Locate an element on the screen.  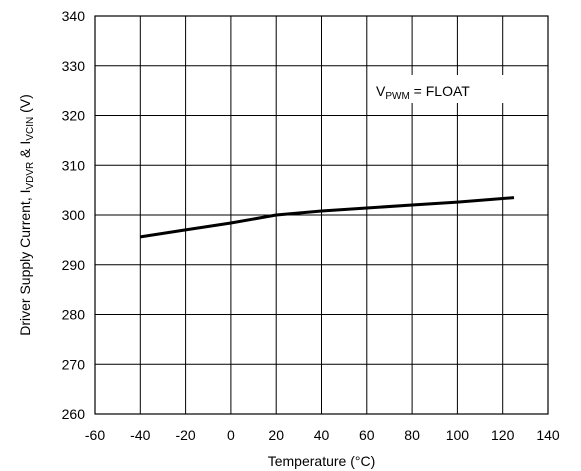
series-line is located at coordinates (327, 217).